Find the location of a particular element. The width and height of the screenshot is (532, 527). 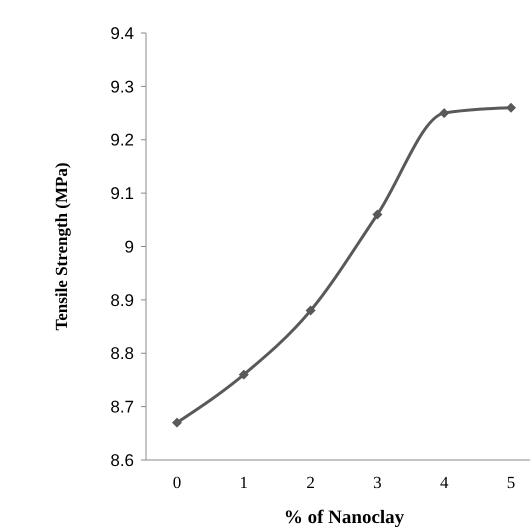

y-tick-label: 8.6 is located at coordinates (122, 460).